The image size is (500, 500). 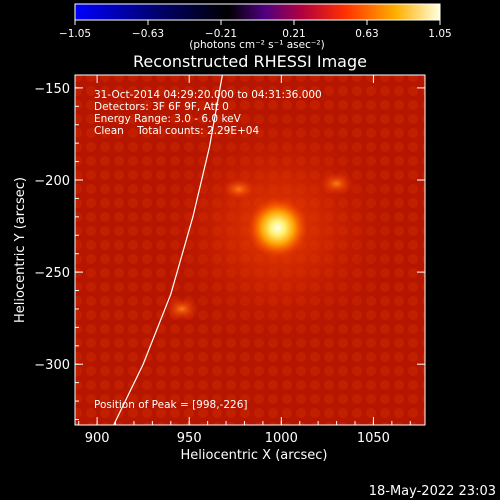 What do you see at coordinates (52, 181) in the screenshot?
I see `y-tick-label: −200` at bounding box center [52, 181].